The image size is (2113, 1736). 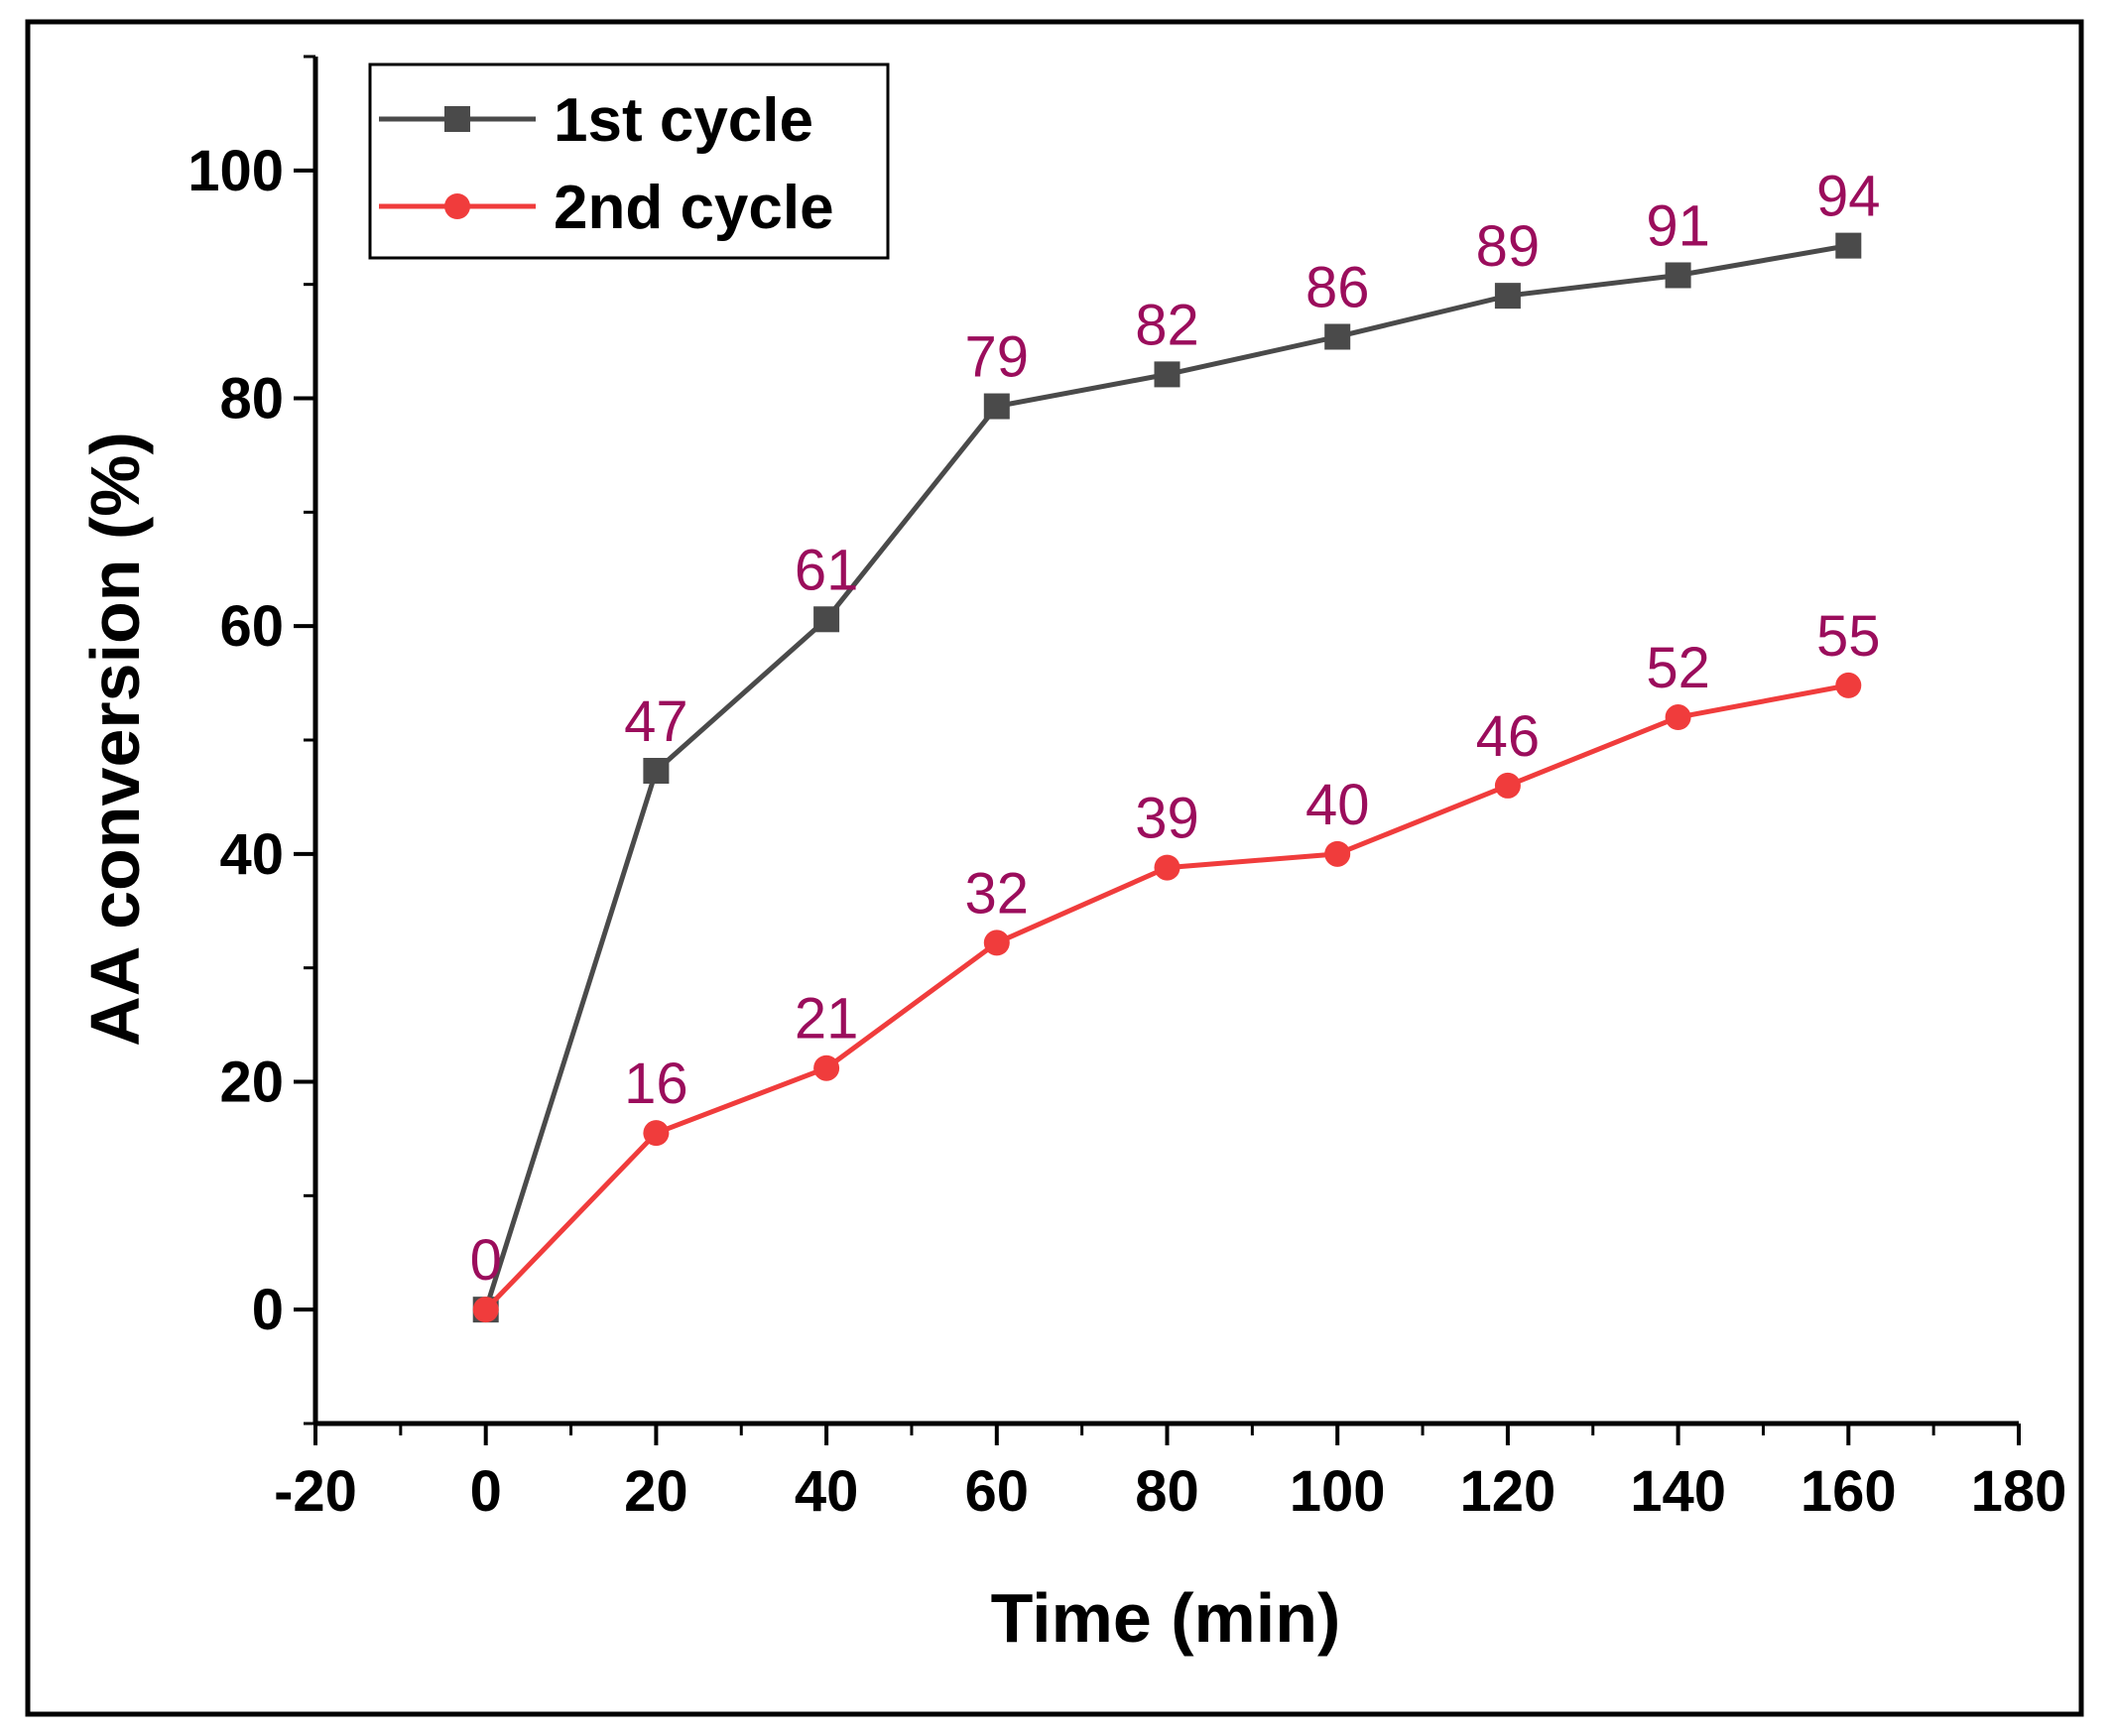 I want to click on data-label-series-1: 47, so click(x=656, y=721).